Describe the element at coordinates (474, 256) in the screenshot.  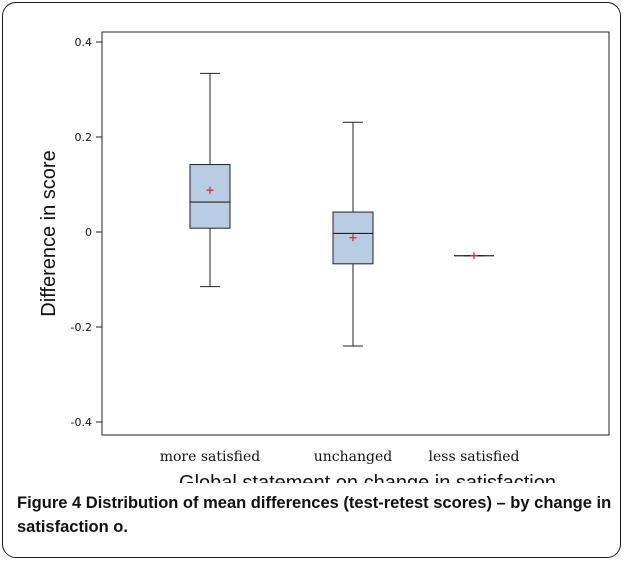
I see `box-less-satisfied` at that location.